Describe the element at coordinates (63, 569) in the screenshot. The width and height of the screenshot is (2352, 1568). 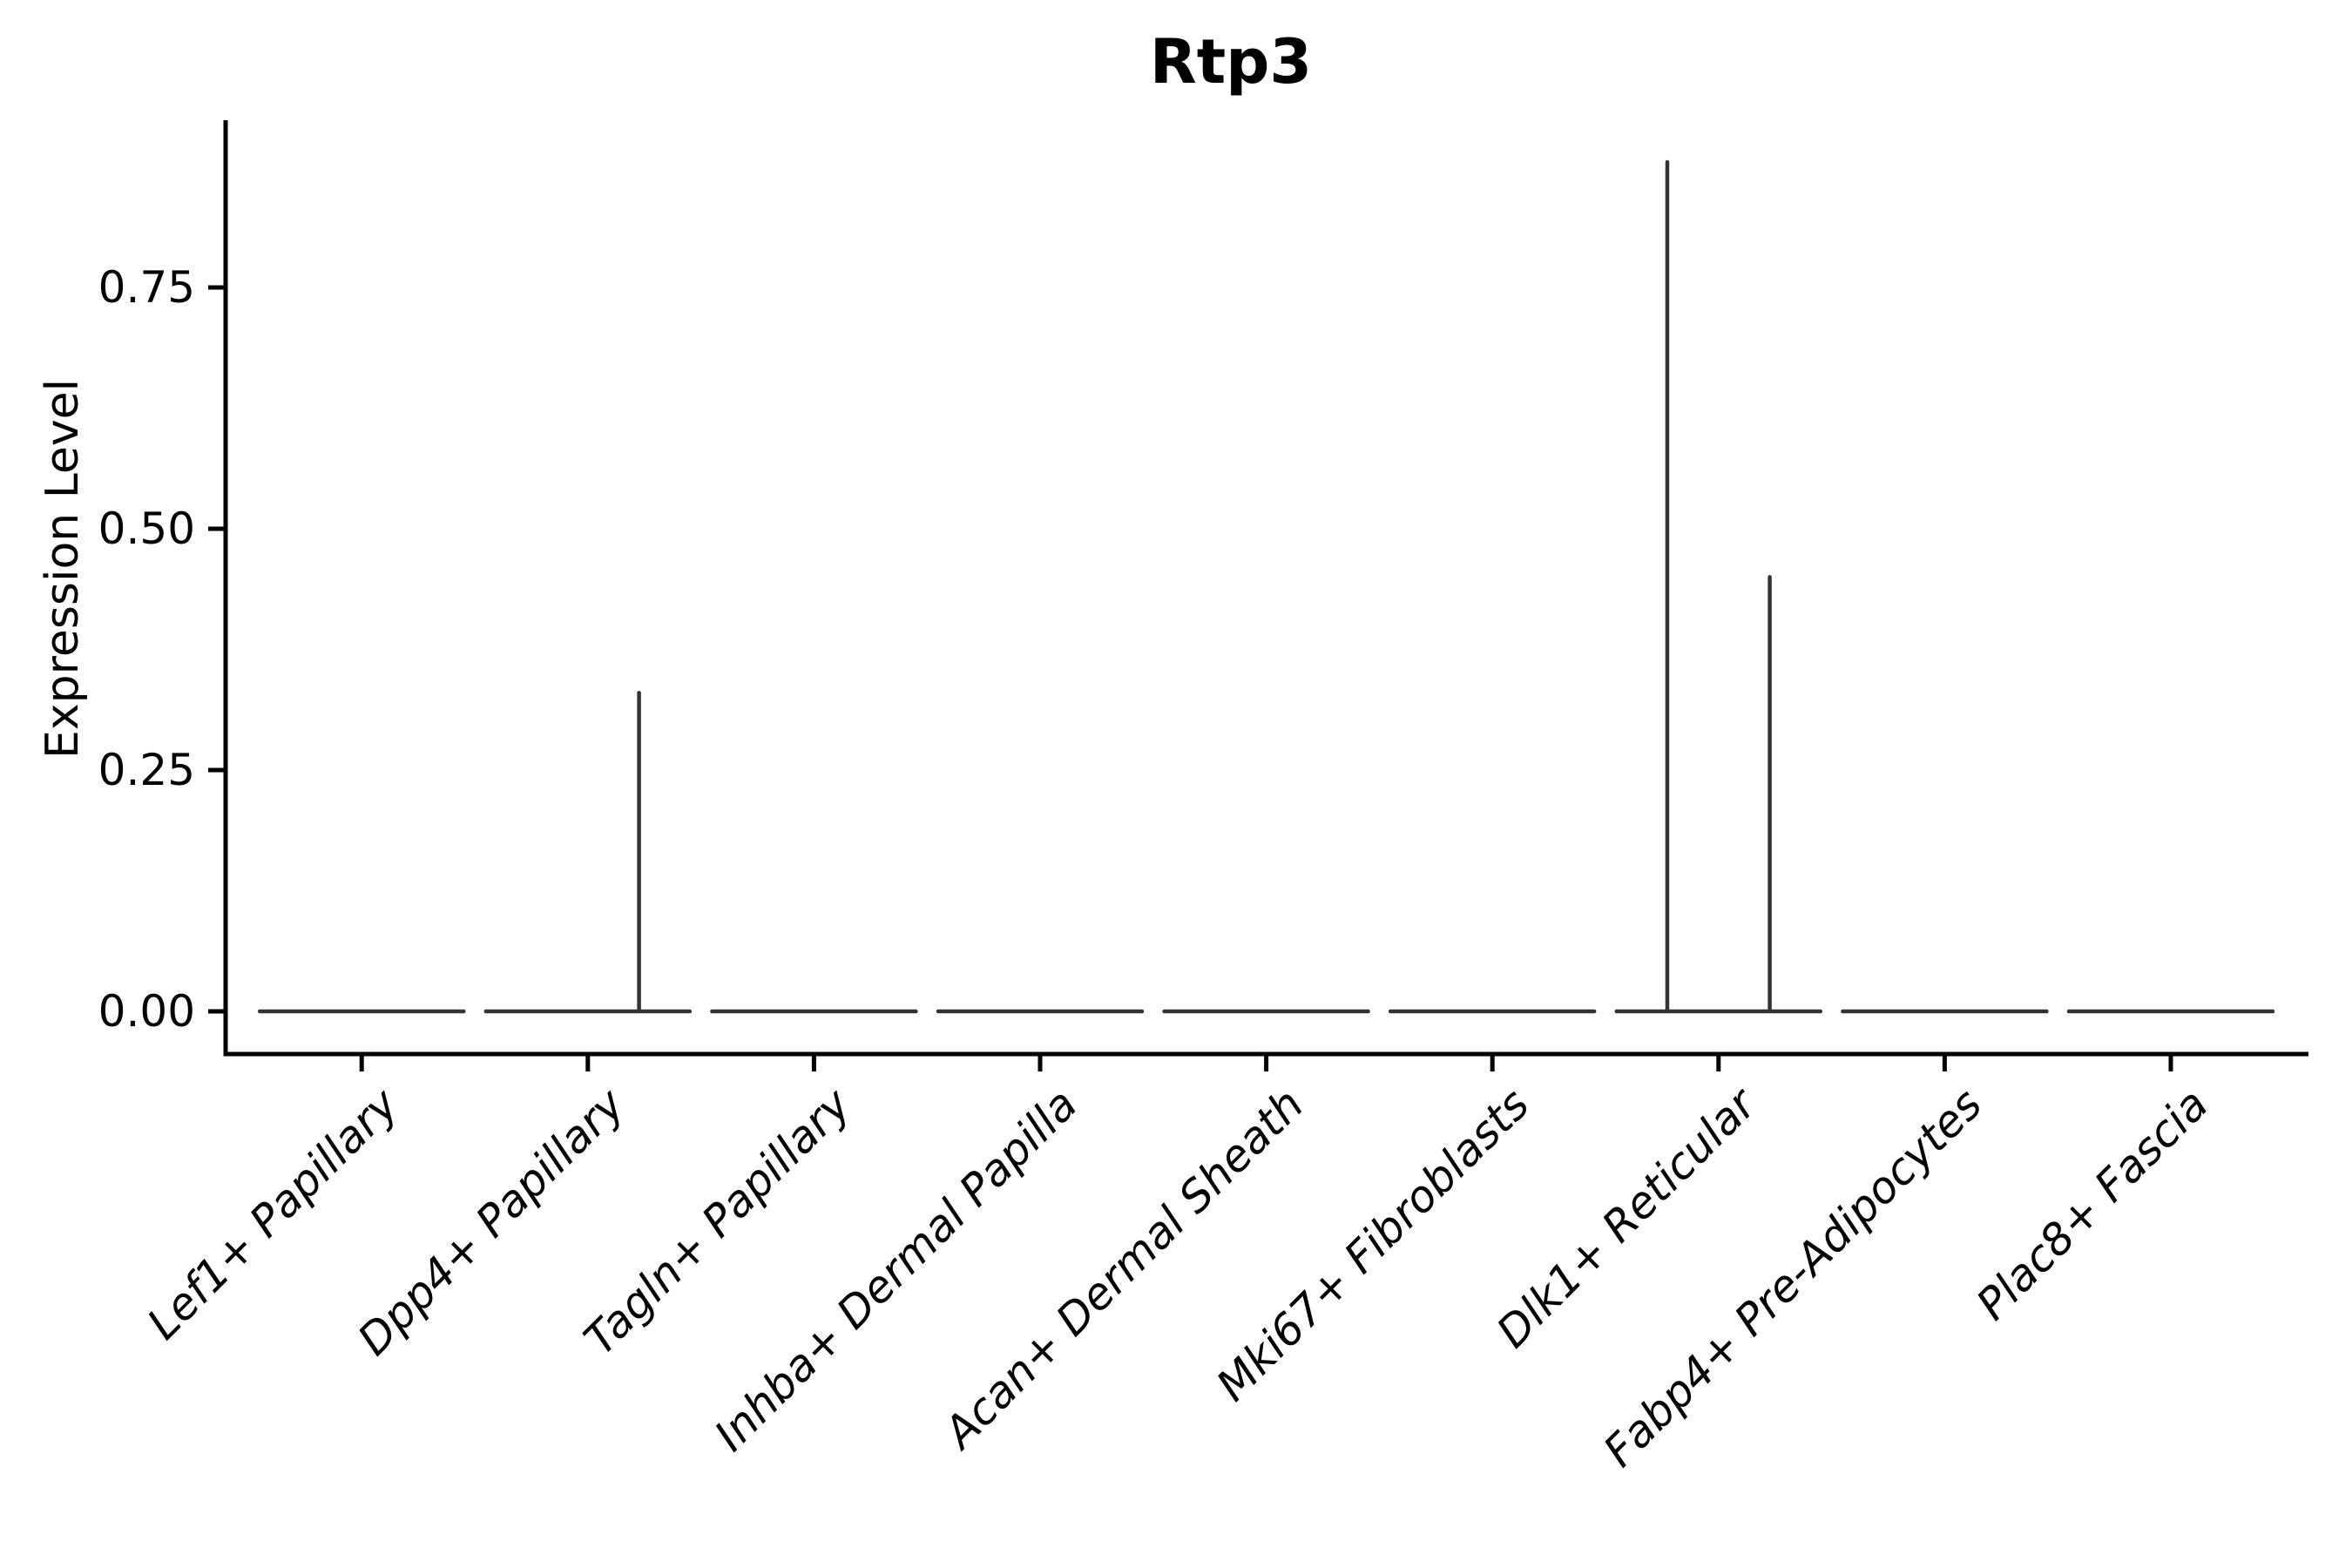
I see `y-axis-title: Expression Level` at that location.